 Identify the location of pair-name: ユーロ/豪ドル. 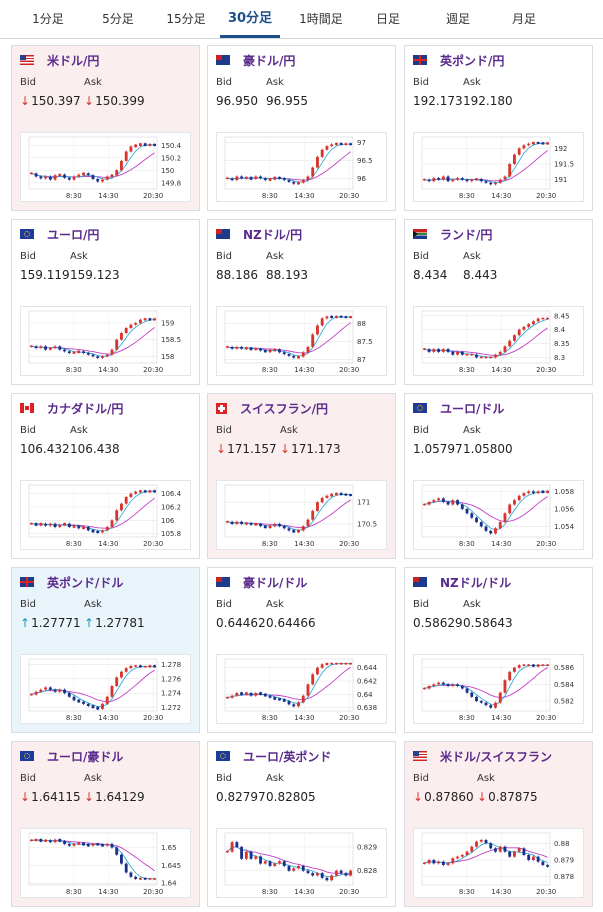
(85, 756).